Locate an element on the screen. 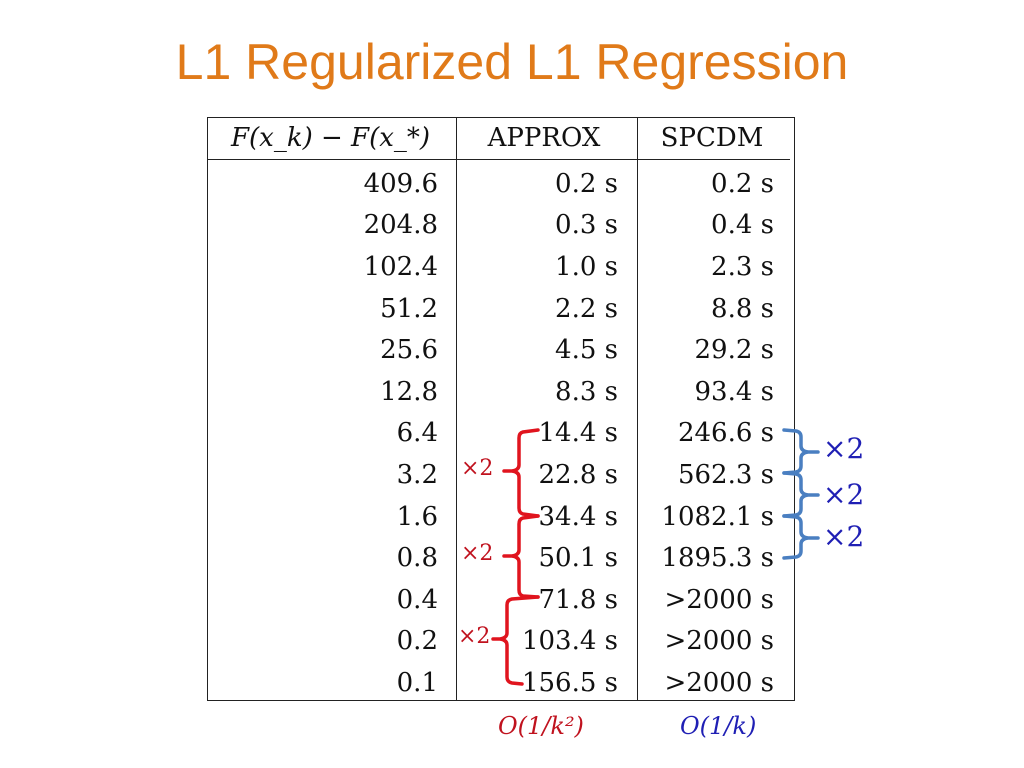  spcdm-time-cell: 29.2 s is located at coordinates (734, 350).